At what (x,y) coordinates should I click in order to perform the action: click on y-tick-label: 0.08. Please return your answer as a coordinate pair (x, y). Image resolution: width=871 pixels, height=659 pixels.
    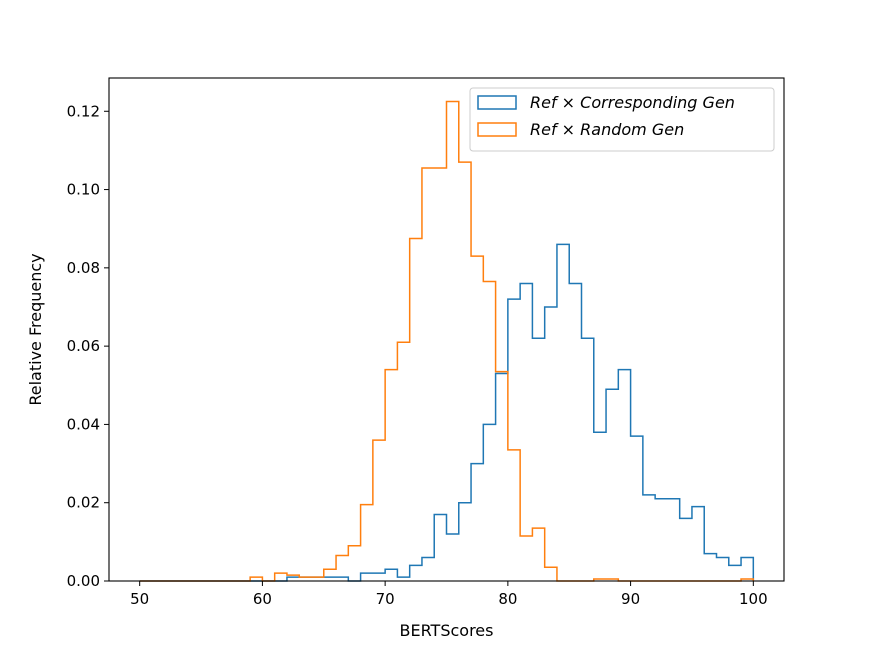
    Looking at the image, I should click on (83, 268).